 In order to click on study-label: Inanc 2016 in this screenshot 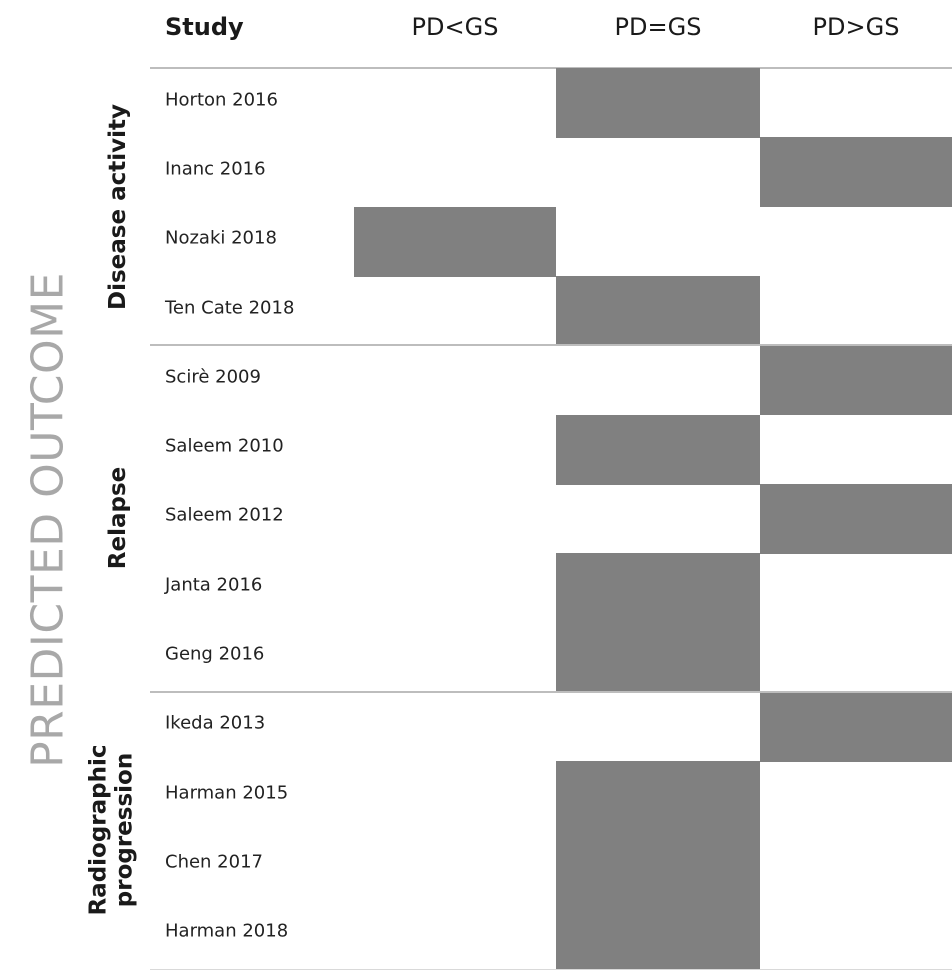, I will do `click(215, 169)`.